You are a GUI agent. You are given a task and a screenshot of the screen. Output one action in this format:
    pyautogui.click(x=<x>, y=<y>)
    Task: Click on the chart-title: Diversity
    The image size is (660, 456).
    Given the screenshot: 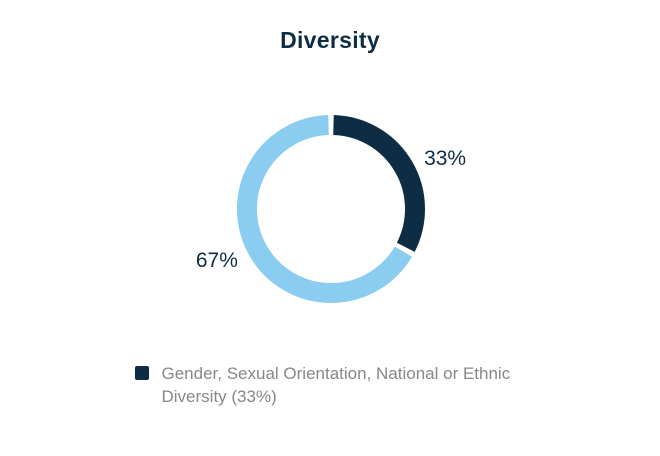 What is the action you would take?
    pyautogui.click(x=330, y=40)
    